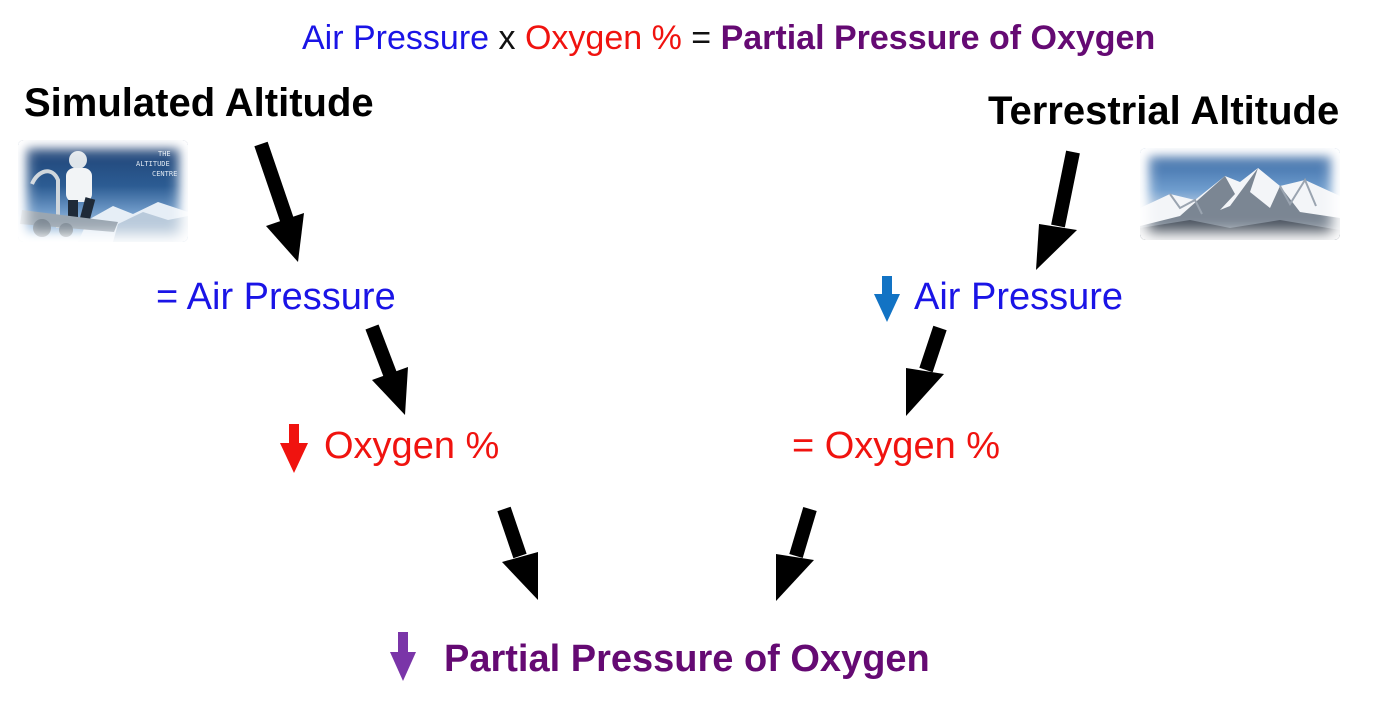  I want to click on mountain-range-image, so click(1240, 204).